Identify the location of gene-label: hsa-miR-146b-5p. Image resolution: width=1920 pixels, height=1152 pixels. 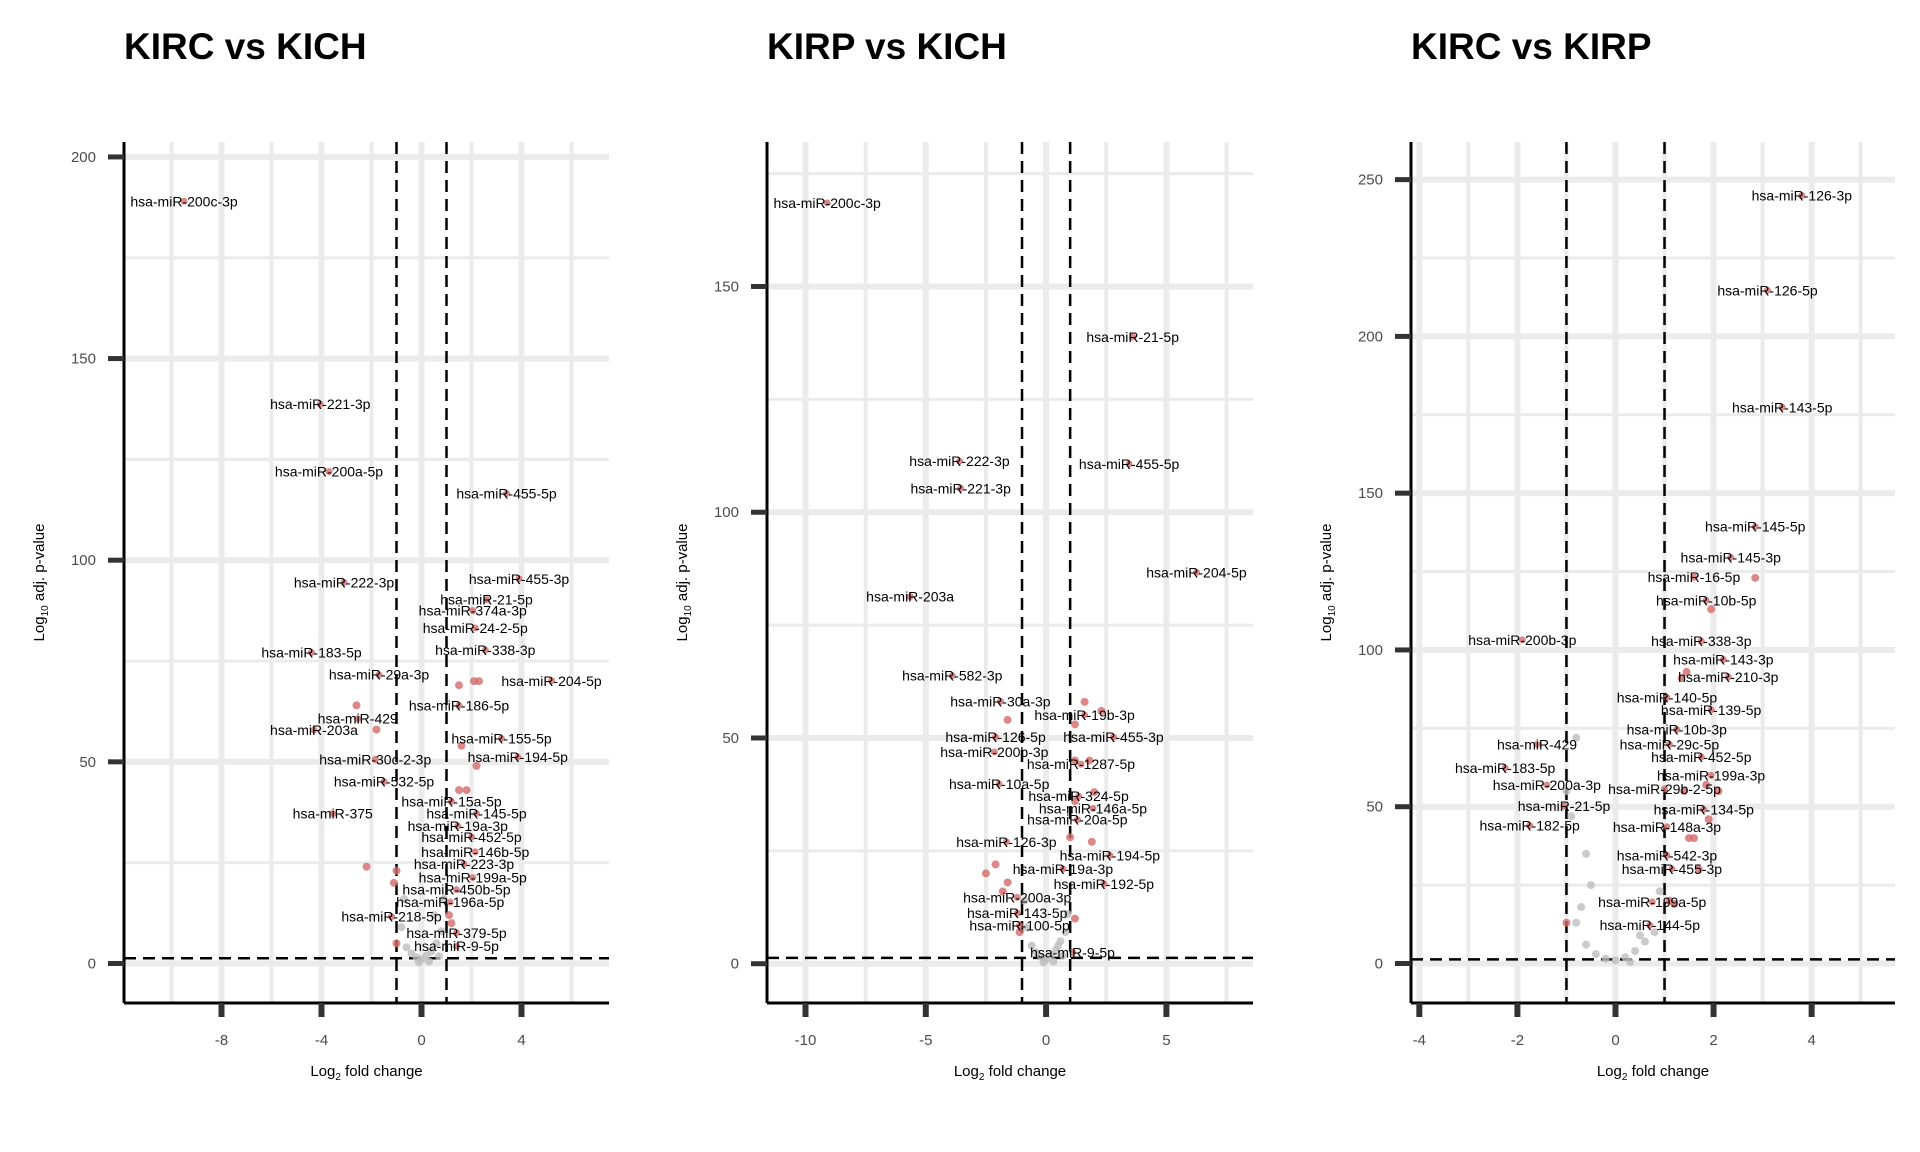
(475, 852).